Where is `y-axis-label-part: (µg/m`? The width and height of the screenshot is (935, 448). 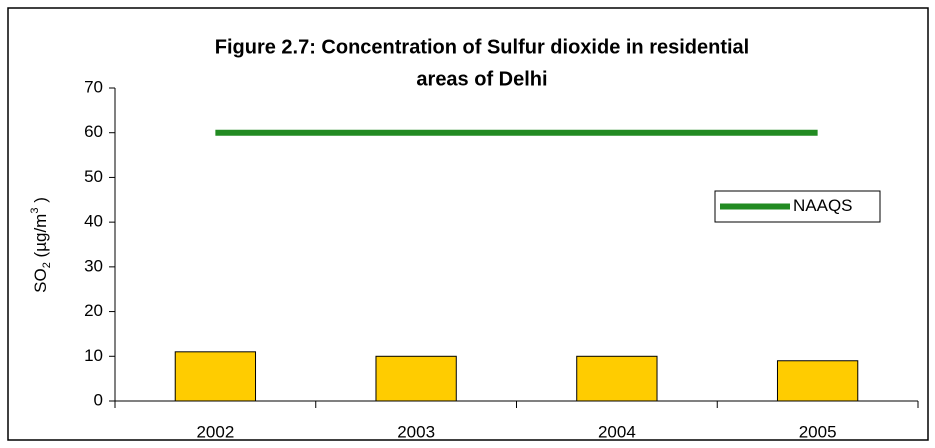 y-axis-label-part: (µg/m is located at coordinates (40, 238).